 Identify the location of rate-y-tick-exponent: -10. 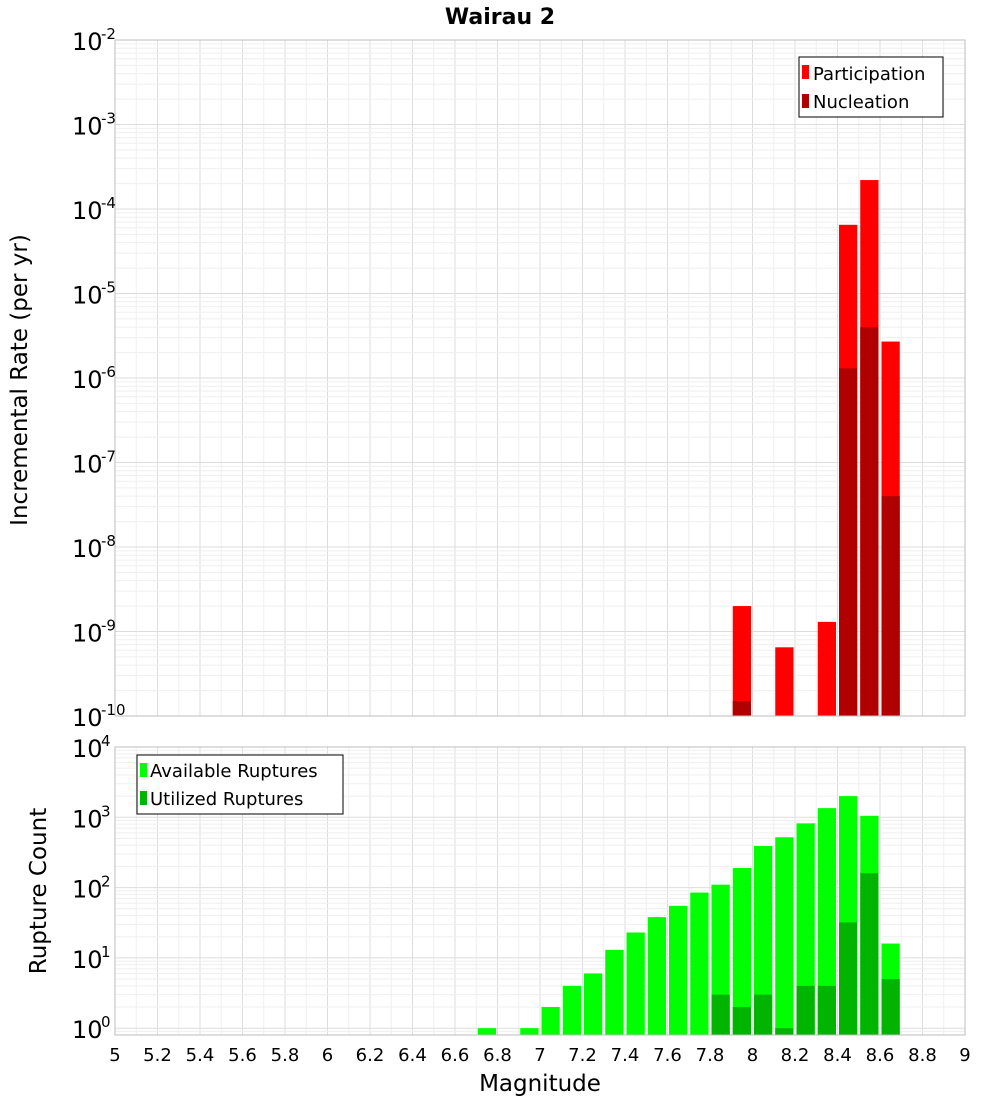
(113, 710).